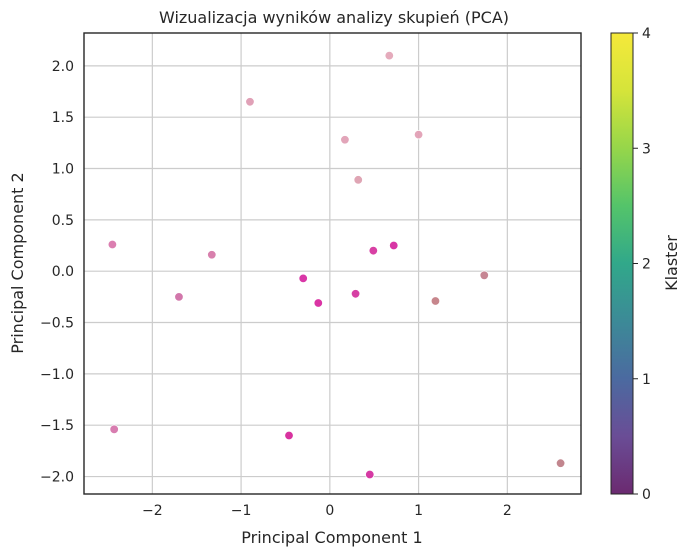 The width and height of the screenshot is (690, 556). I want to click on y-tick-label: 1.0, so click(63, 170).